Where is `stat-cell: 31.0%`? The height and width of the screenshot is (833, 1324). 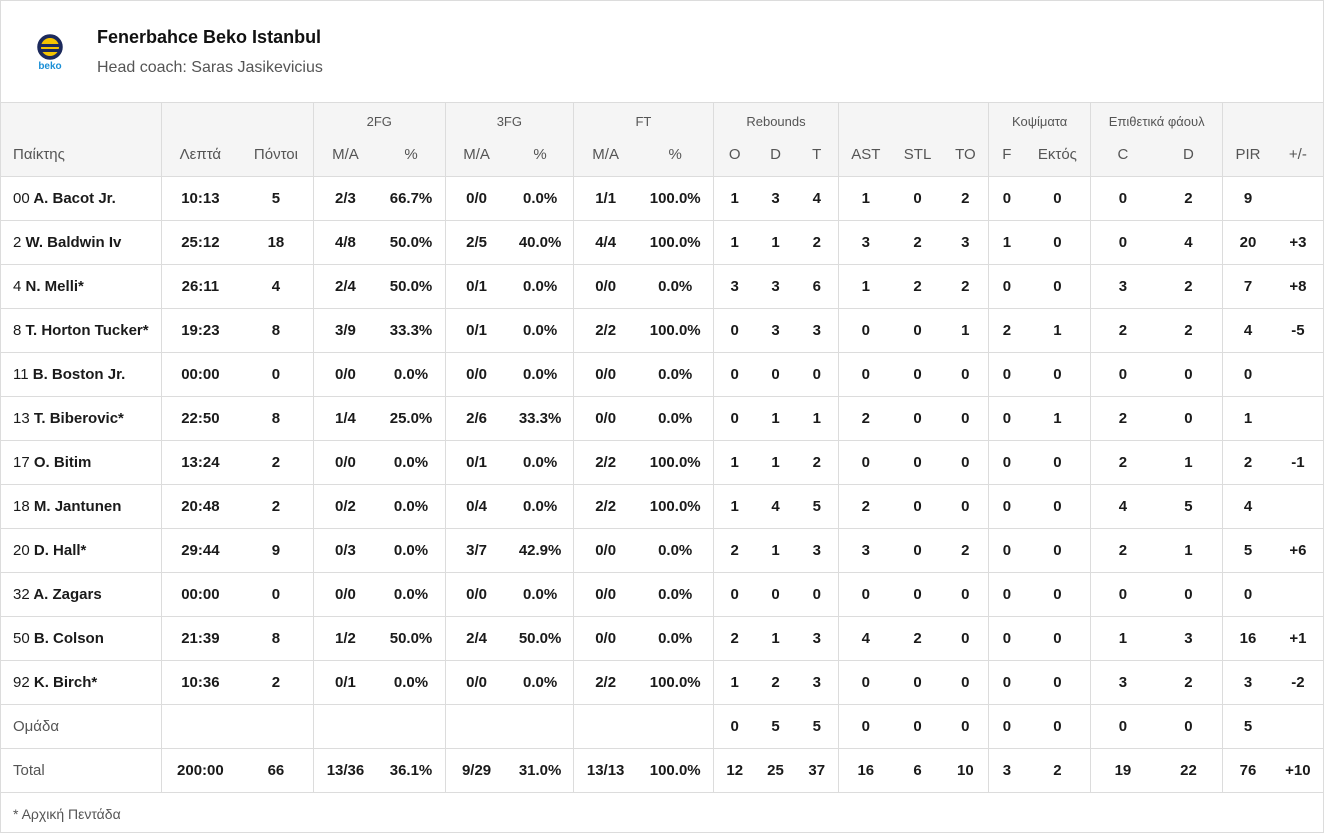 stat-cell: 31.0% is located at coordinates (540, 770).